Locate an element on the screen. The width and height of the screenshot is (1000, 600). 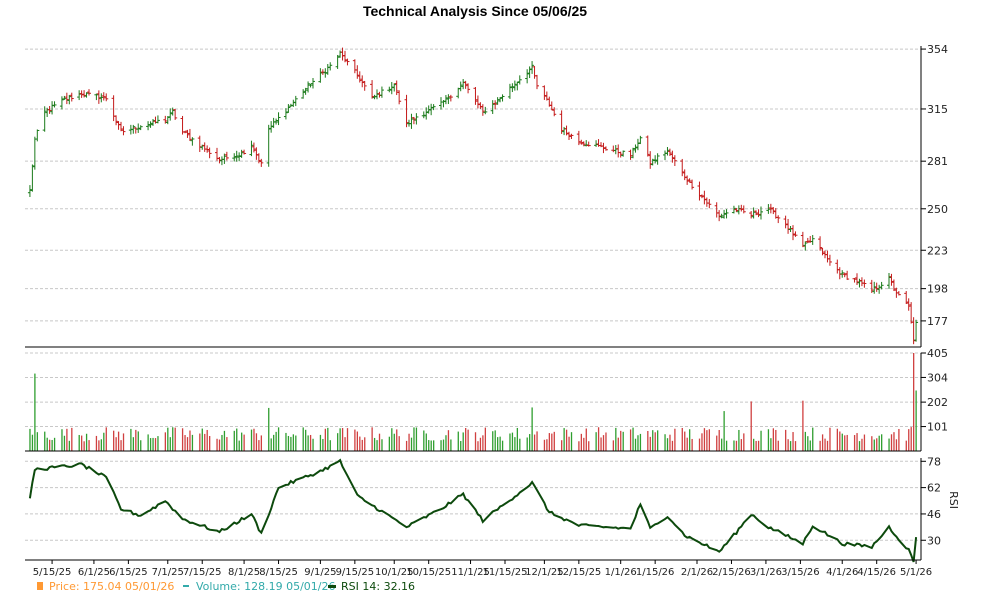
x-tick-label: 11/15/25 is located at coordinates (505, 572).